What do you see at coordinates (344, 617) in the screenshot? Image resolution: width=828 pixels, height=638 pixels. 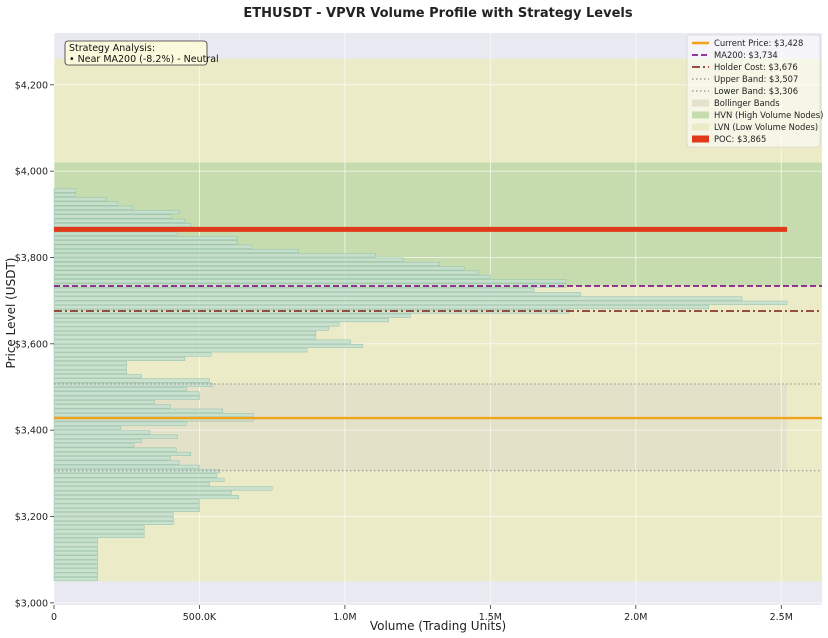 I see `x-tick-label: 1.0M` at bounding box center [344, 617].